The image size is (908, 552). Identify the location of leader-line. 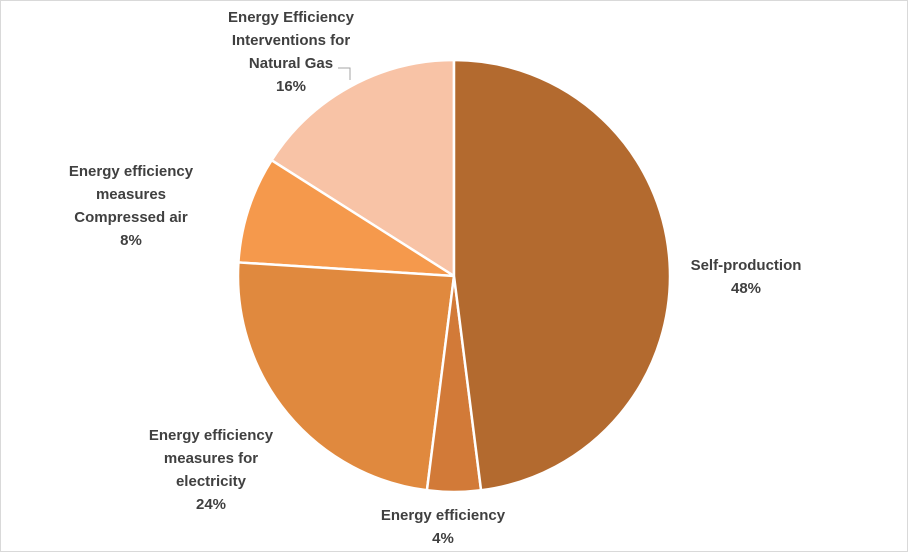
(344, 73).